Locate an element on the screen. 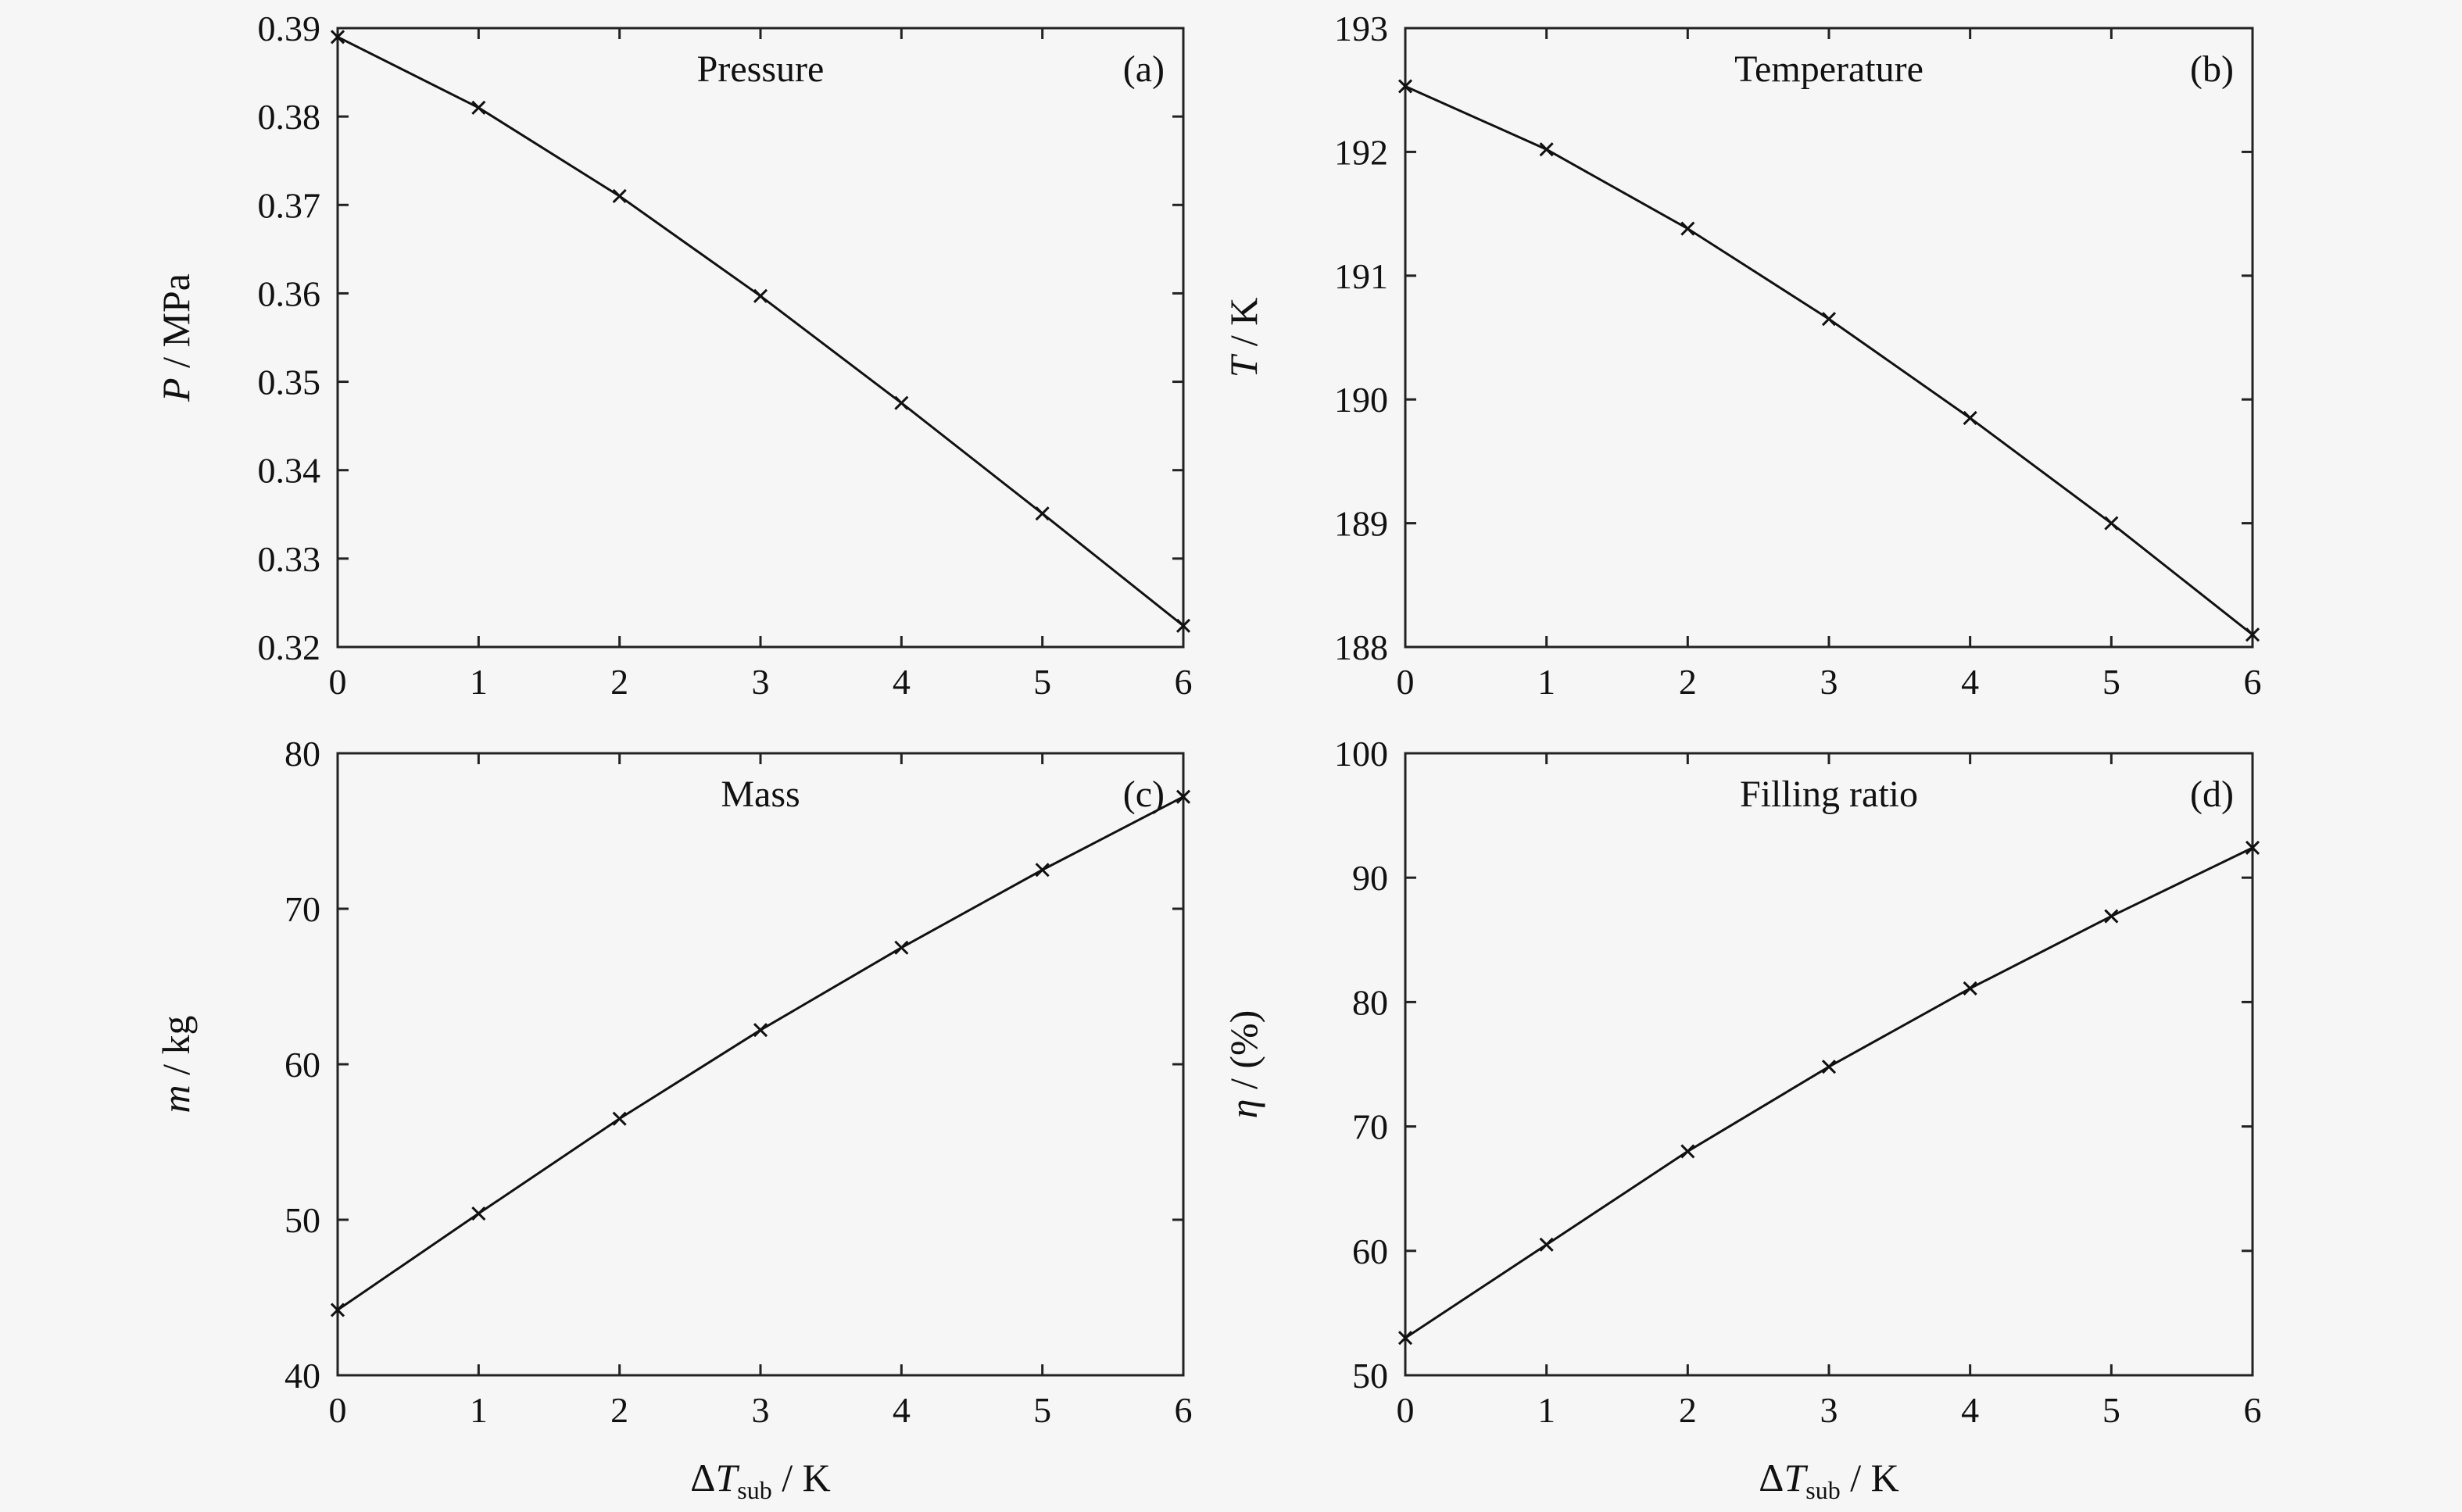 The width and height of the screenshot is (2462, 1512). x-axis-variable: T is located at coordinates (1796, 1477).